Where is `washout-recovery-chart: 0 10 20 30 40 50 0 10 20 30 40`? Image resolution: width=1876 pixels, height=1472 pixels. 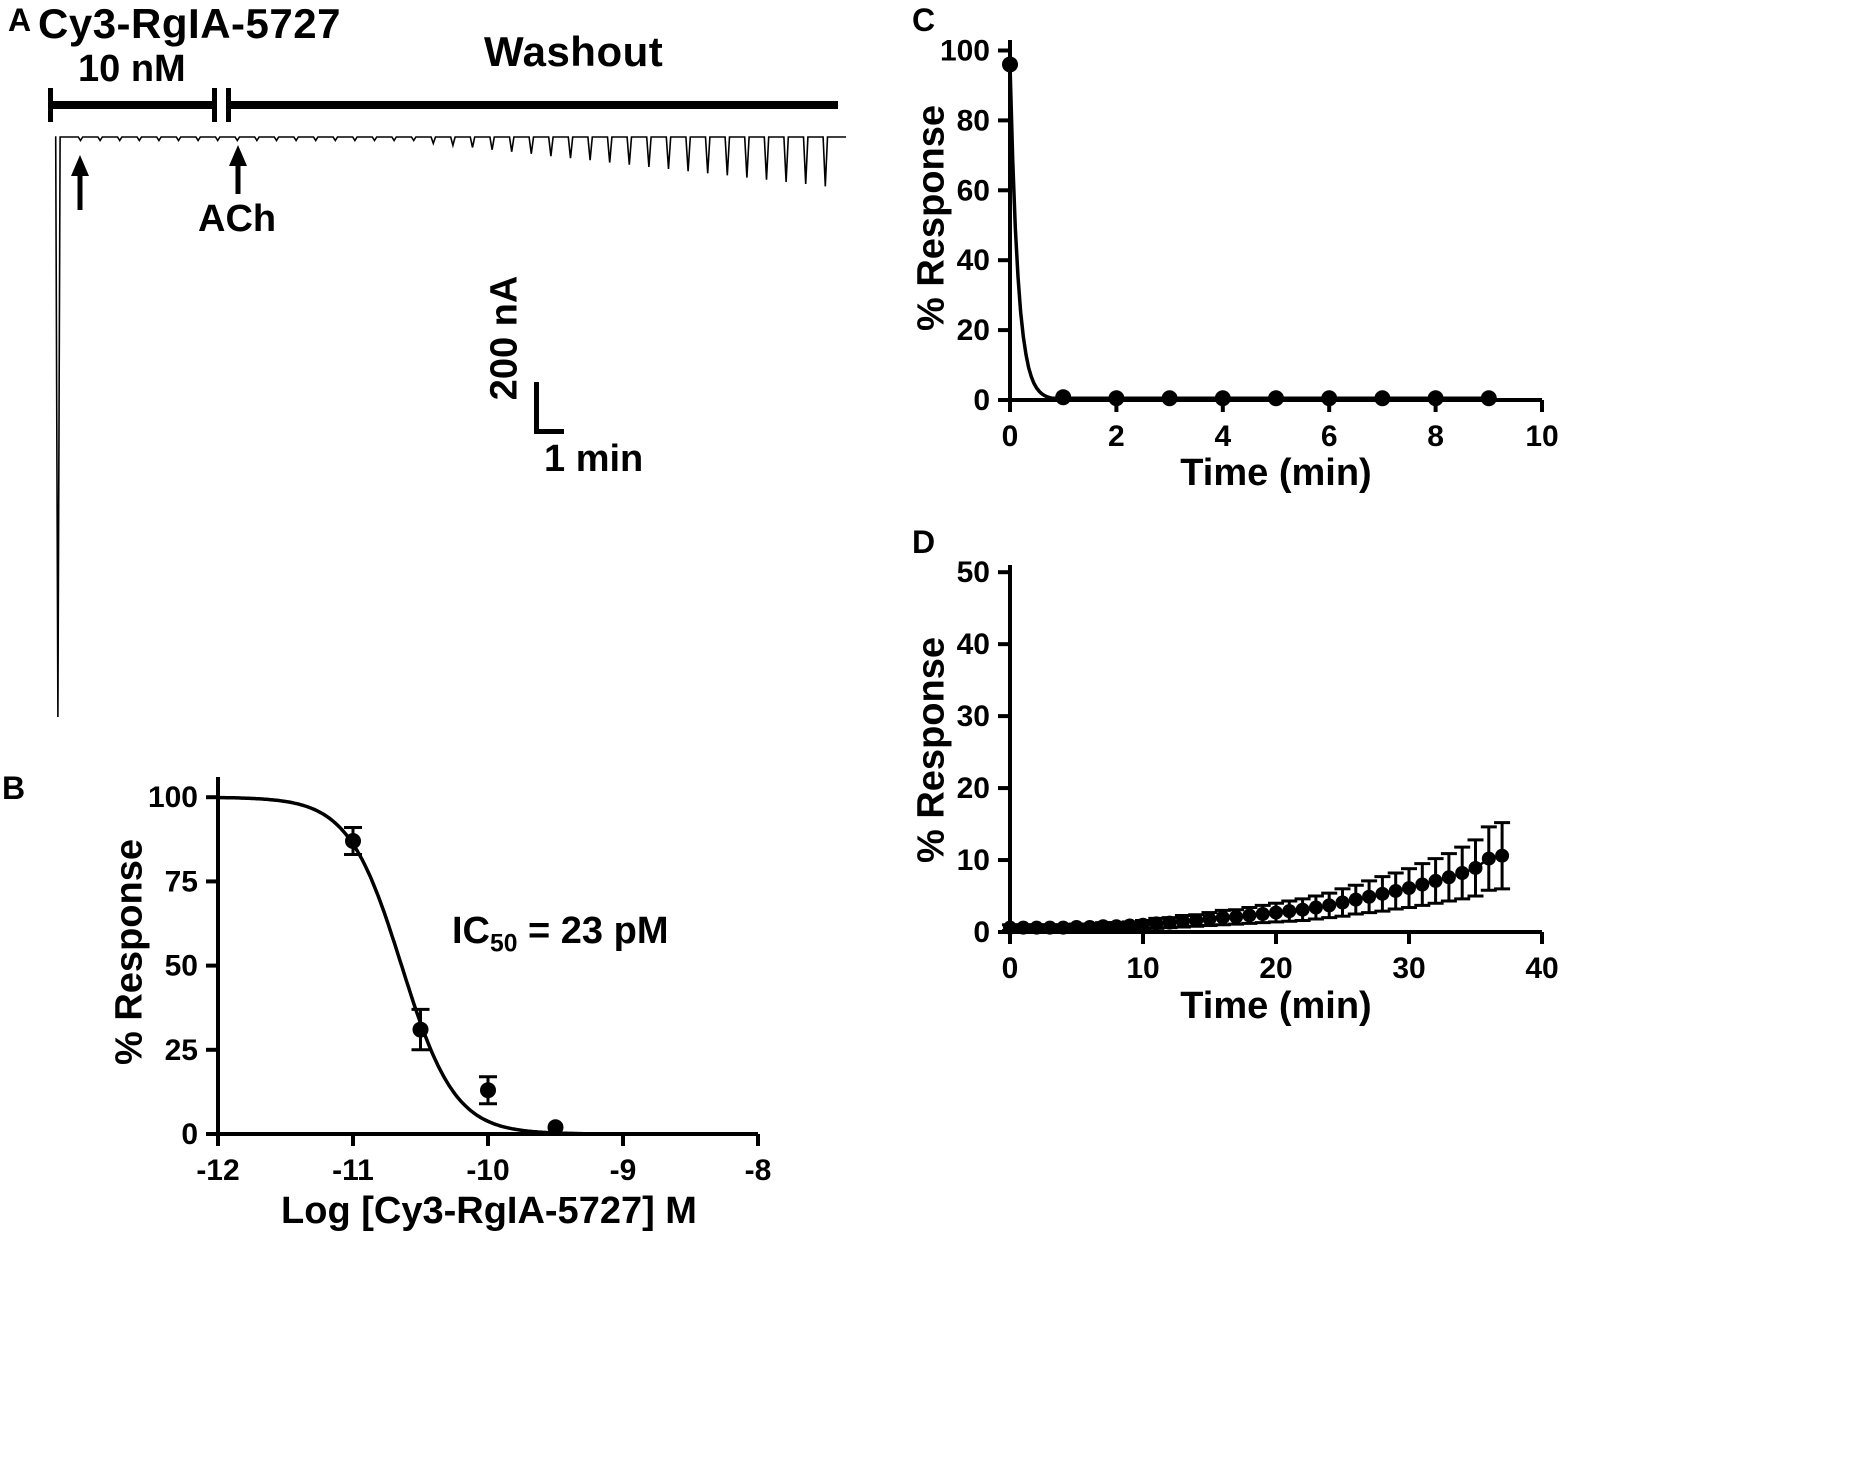 washout-recovery-chart: 0 10 20 30 40 50 0 10 20 30 40 is located at coordinates (1258, 770).